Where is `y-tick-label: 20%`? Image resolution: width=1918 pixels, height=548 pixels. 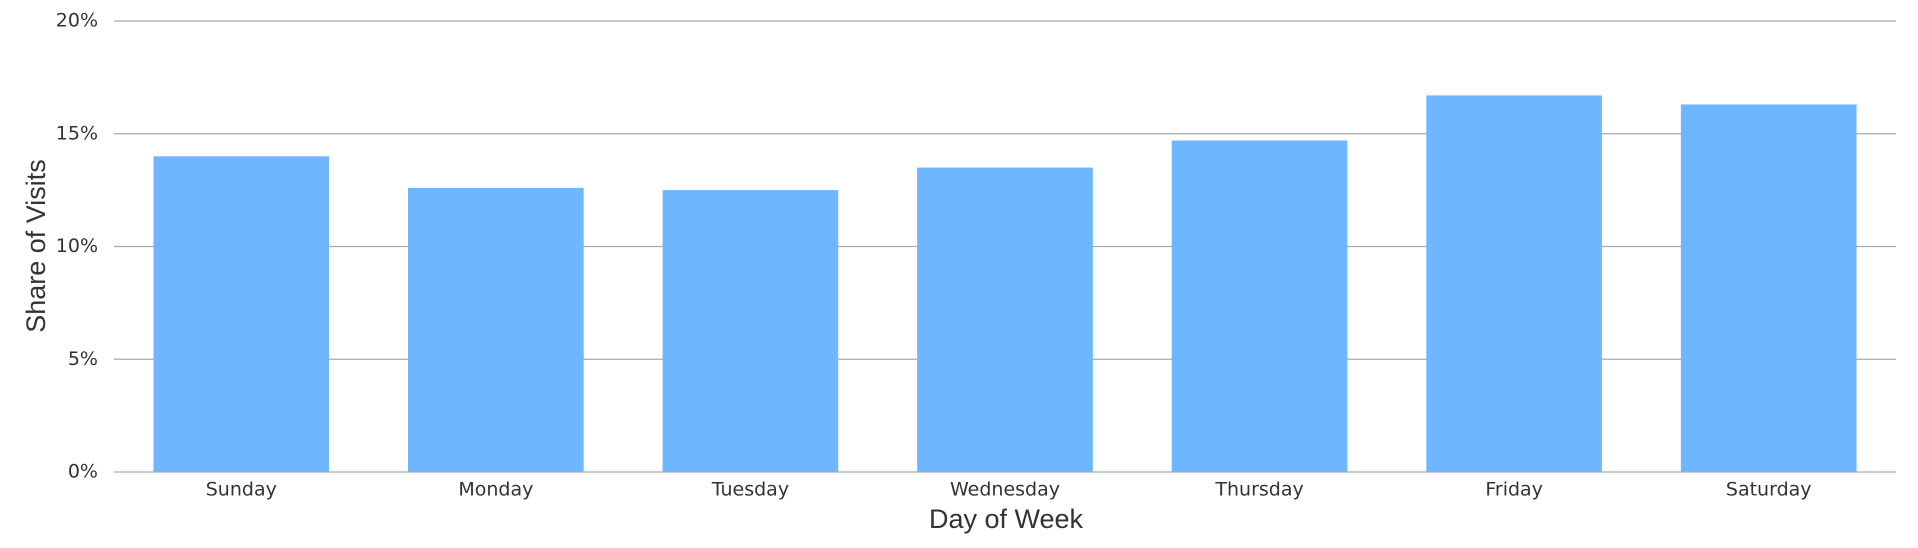 y-tick-label: 20% is located at coordinates (77, 21).